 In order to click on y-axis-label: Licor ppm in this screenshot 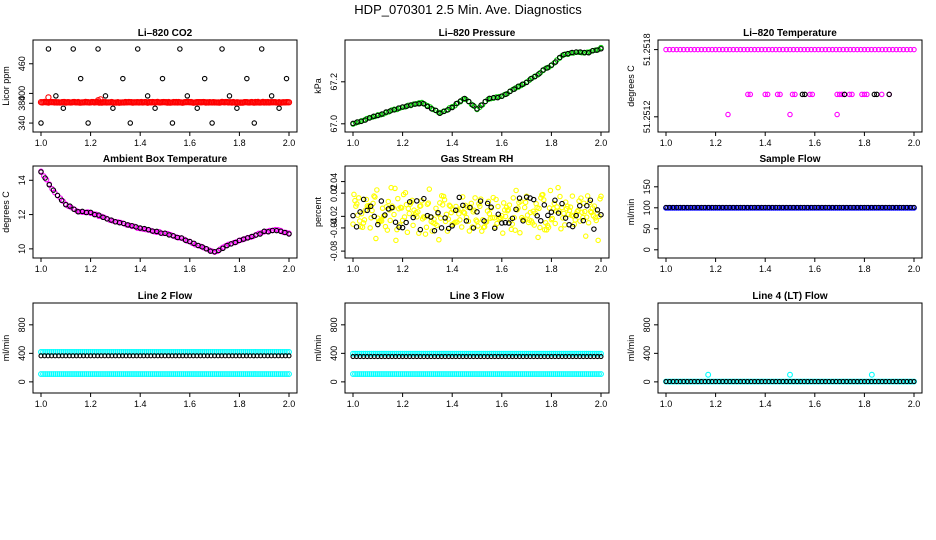, I will do `click(6, 86)`.